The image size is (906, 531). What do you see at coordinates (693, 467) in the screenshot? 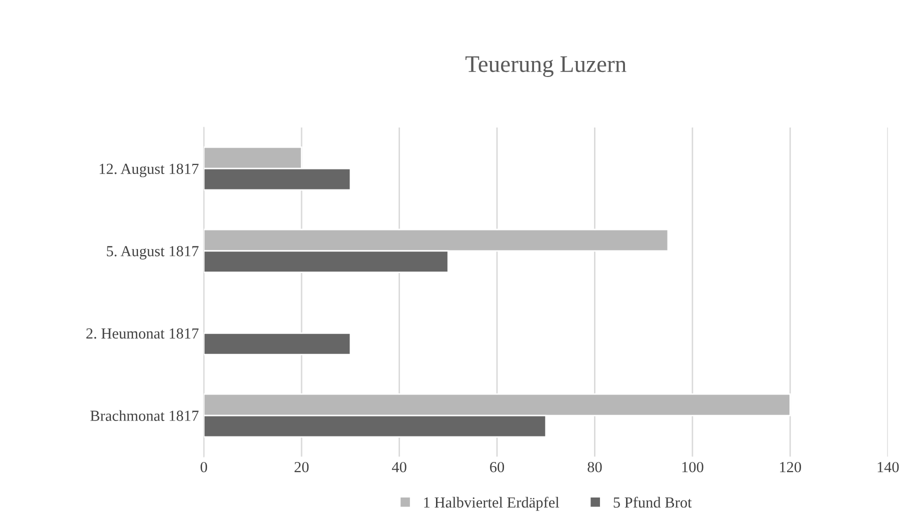
I see `x-tick-label: 100` at bounding box center [693, 467].